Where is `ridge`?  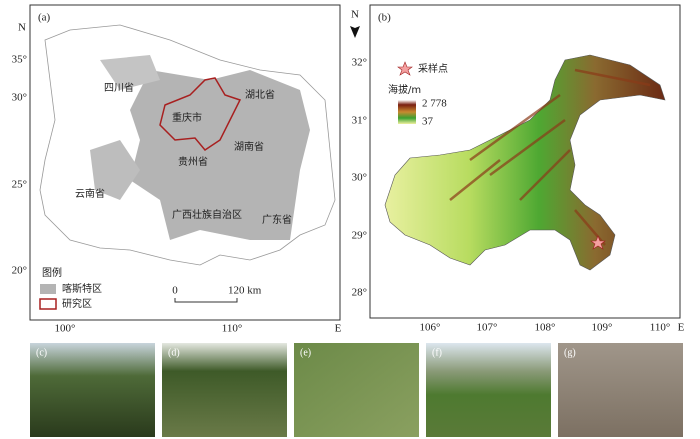 ridge is located at coordinates (550, 157).